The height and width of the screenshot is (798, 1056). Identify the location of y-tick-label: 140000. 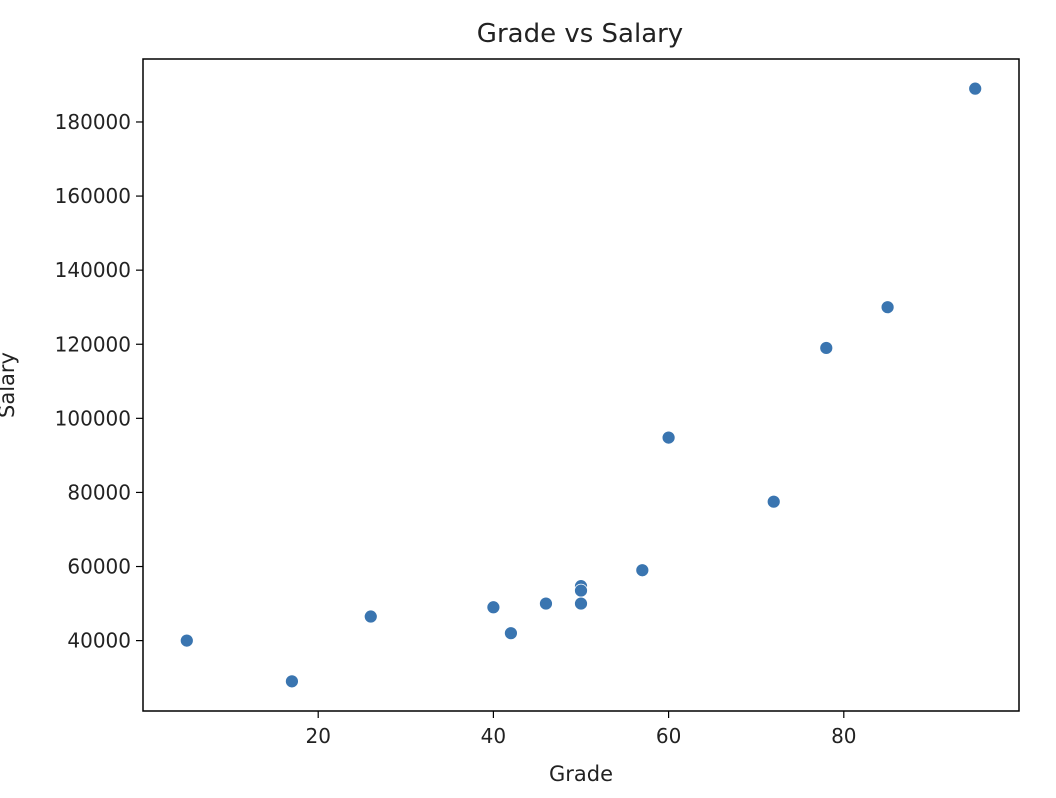
(93, 270).